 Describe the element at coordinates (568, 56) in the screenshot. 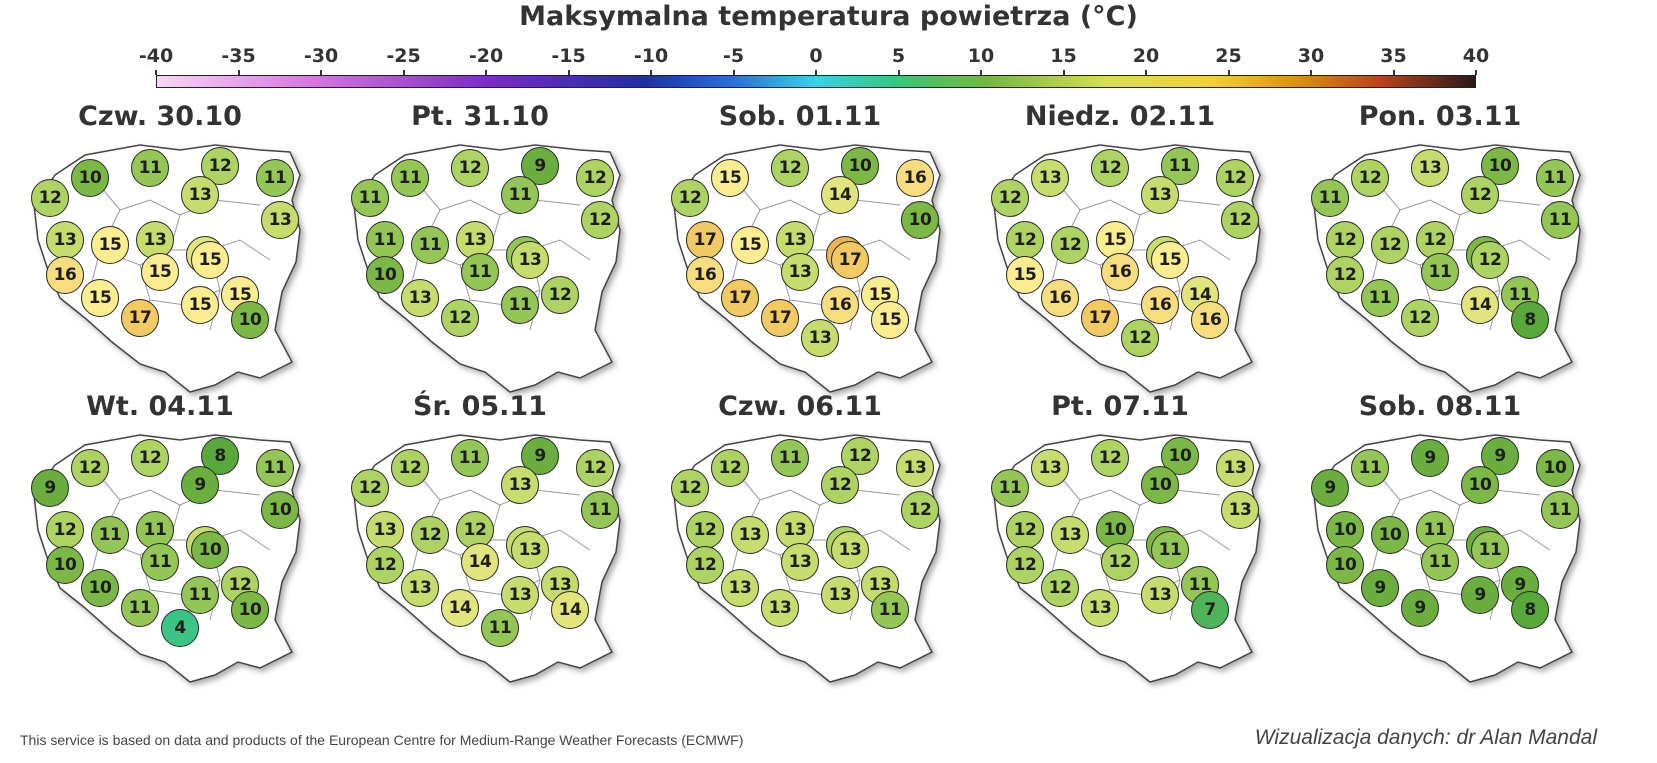

I see `scale-tick-label: -15` at that location.